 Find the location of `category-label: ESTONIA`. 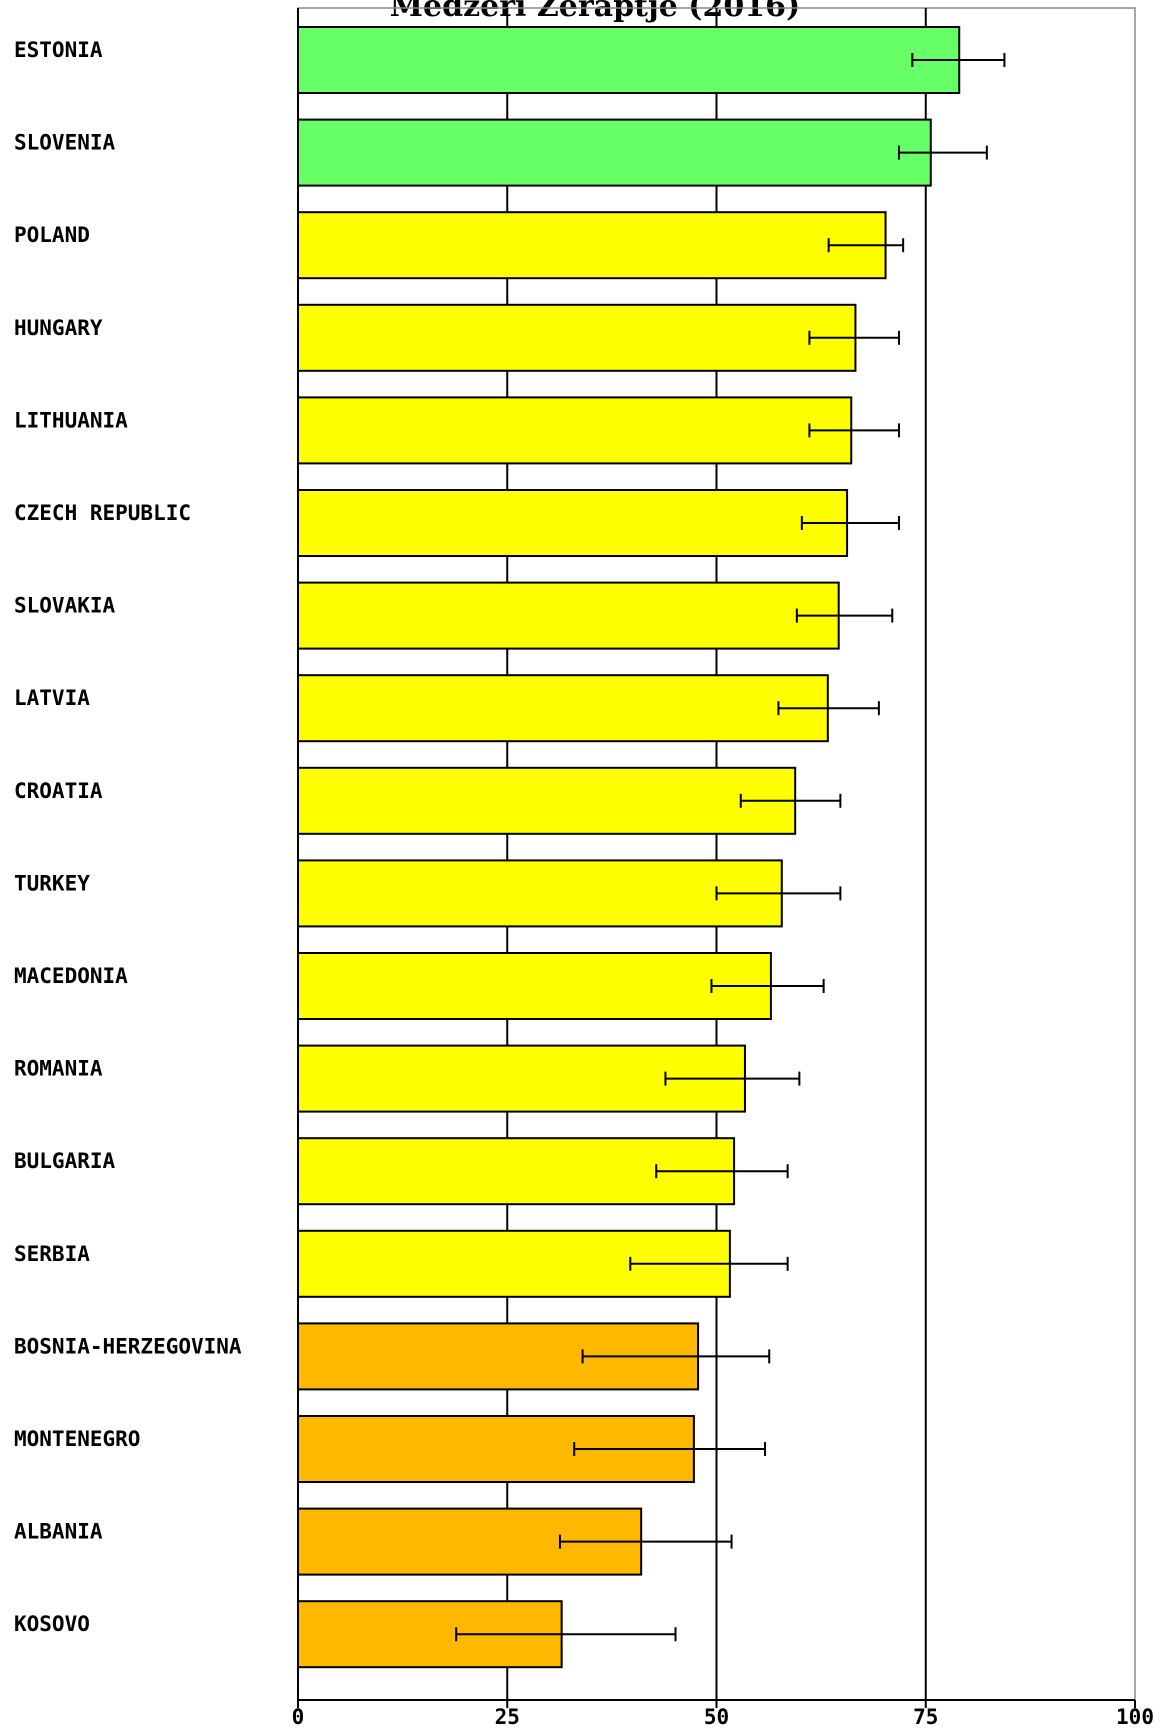

category-label: ESTONIA is located at coordinates (58, 50).